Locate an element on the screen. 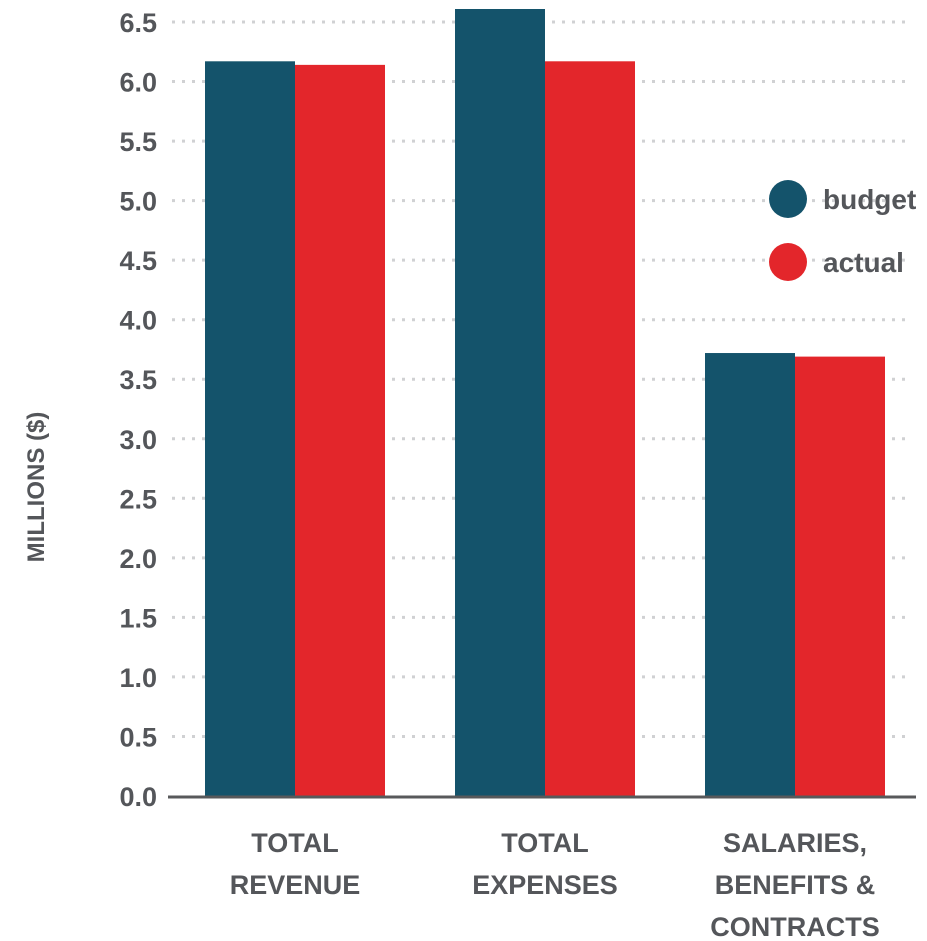 The width and height of the screenshot is (927, 941). y-tick-label: 0.0 is located at coordinates (138, 797).